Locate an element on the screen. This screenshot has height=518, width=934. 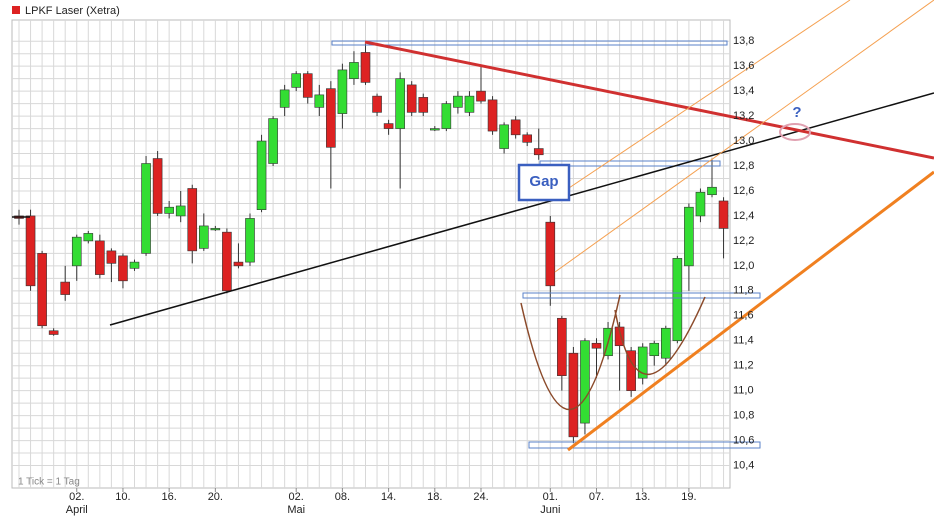
y-tick-label: 11,0 is located at coordinates (743, 391).